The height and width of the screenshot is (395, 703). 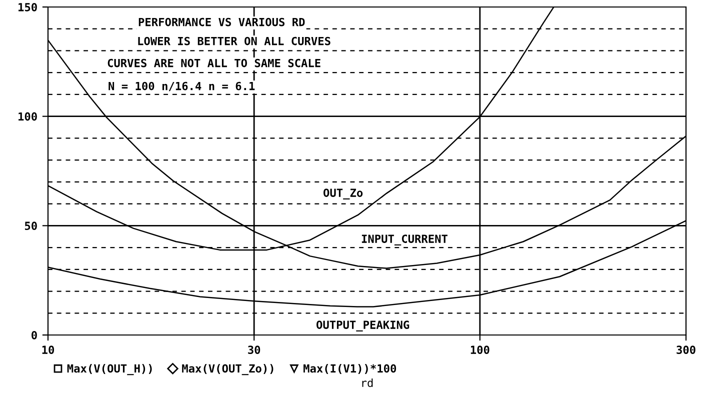 What do you see at coordinates (367, 383) in the screenshot?
I see `x-axis-title: rd` at bounding box center [367, 383].